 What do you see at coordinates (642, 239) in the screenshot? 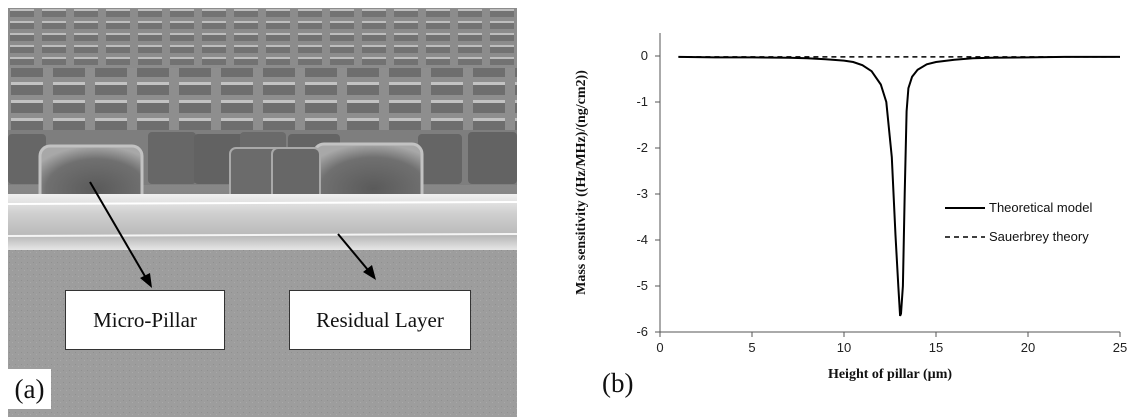
I see `y-tick-label: -4` at bounding box center [642, 239].